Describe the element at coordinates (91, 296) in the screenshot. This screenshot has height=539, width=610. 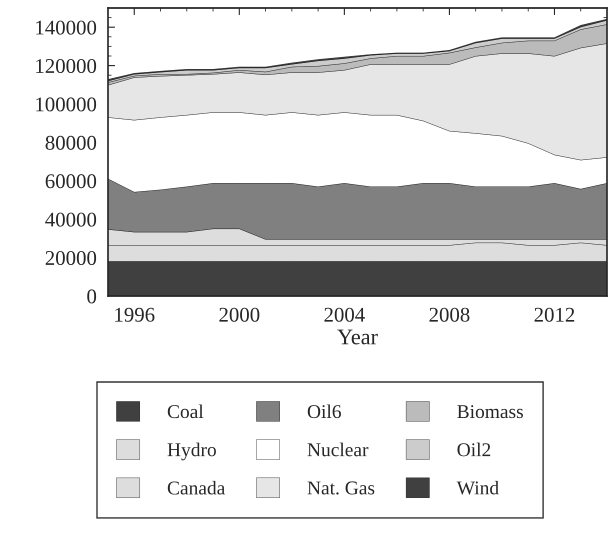
I see `y-tick-label: 0` at that location.